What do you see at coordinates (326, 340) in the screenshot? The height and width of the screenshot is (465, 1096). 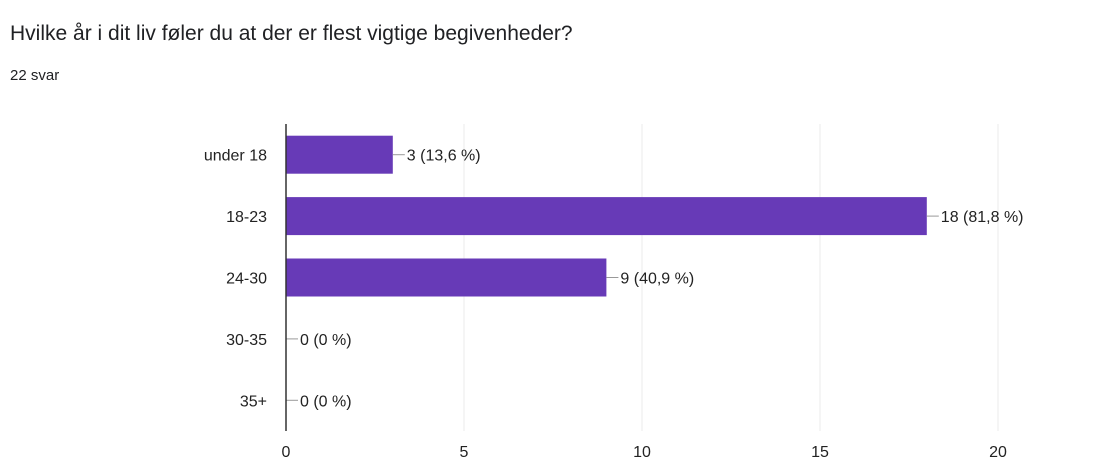 I see `data-label-3: 0 (0 %)` at bounding box center [326, 340].